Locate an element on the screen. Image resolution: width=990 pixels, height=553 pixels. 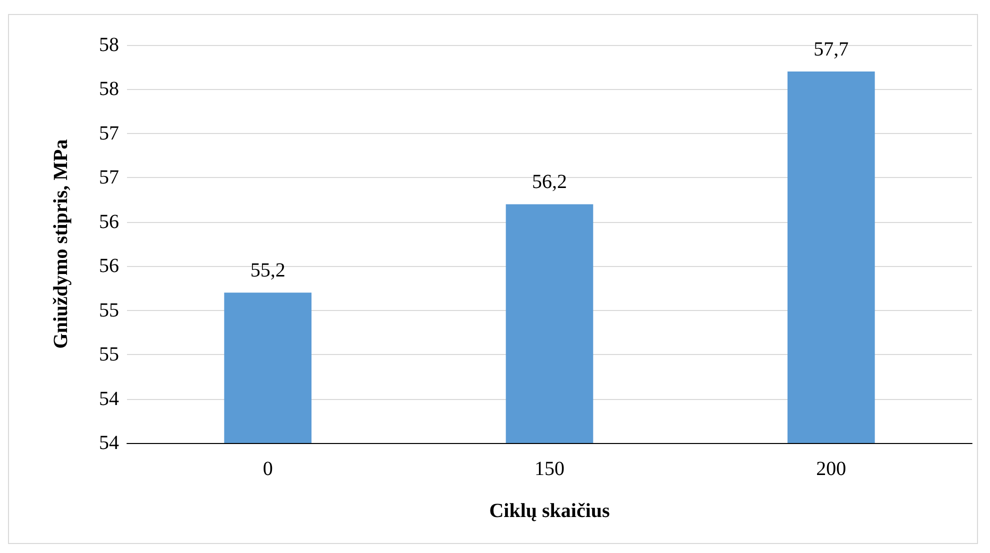
x-tick-label: 200 is located at coordinates (831, 469).